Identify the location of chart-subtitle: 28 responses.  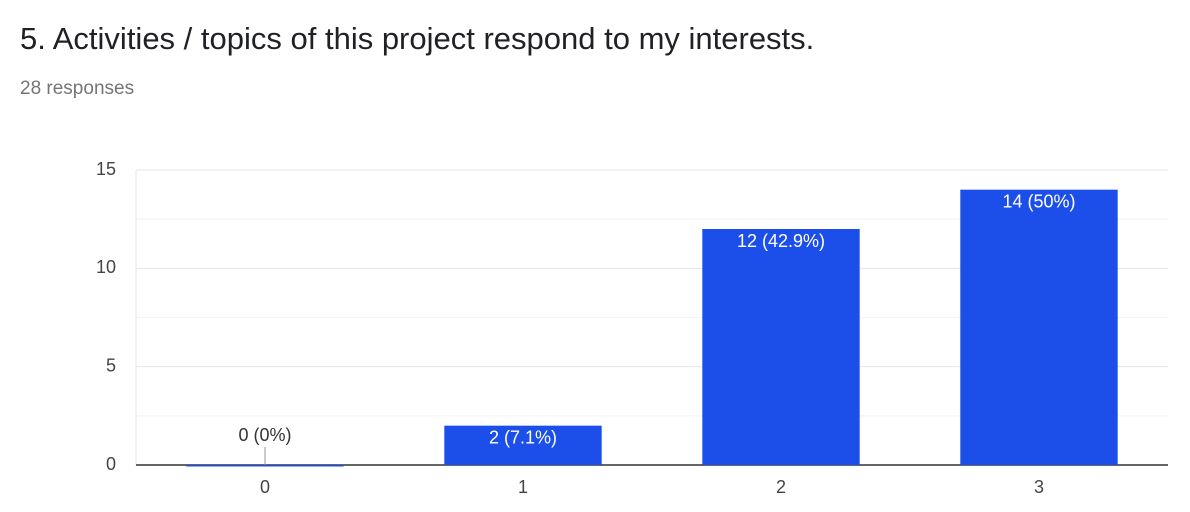
(77, 88).